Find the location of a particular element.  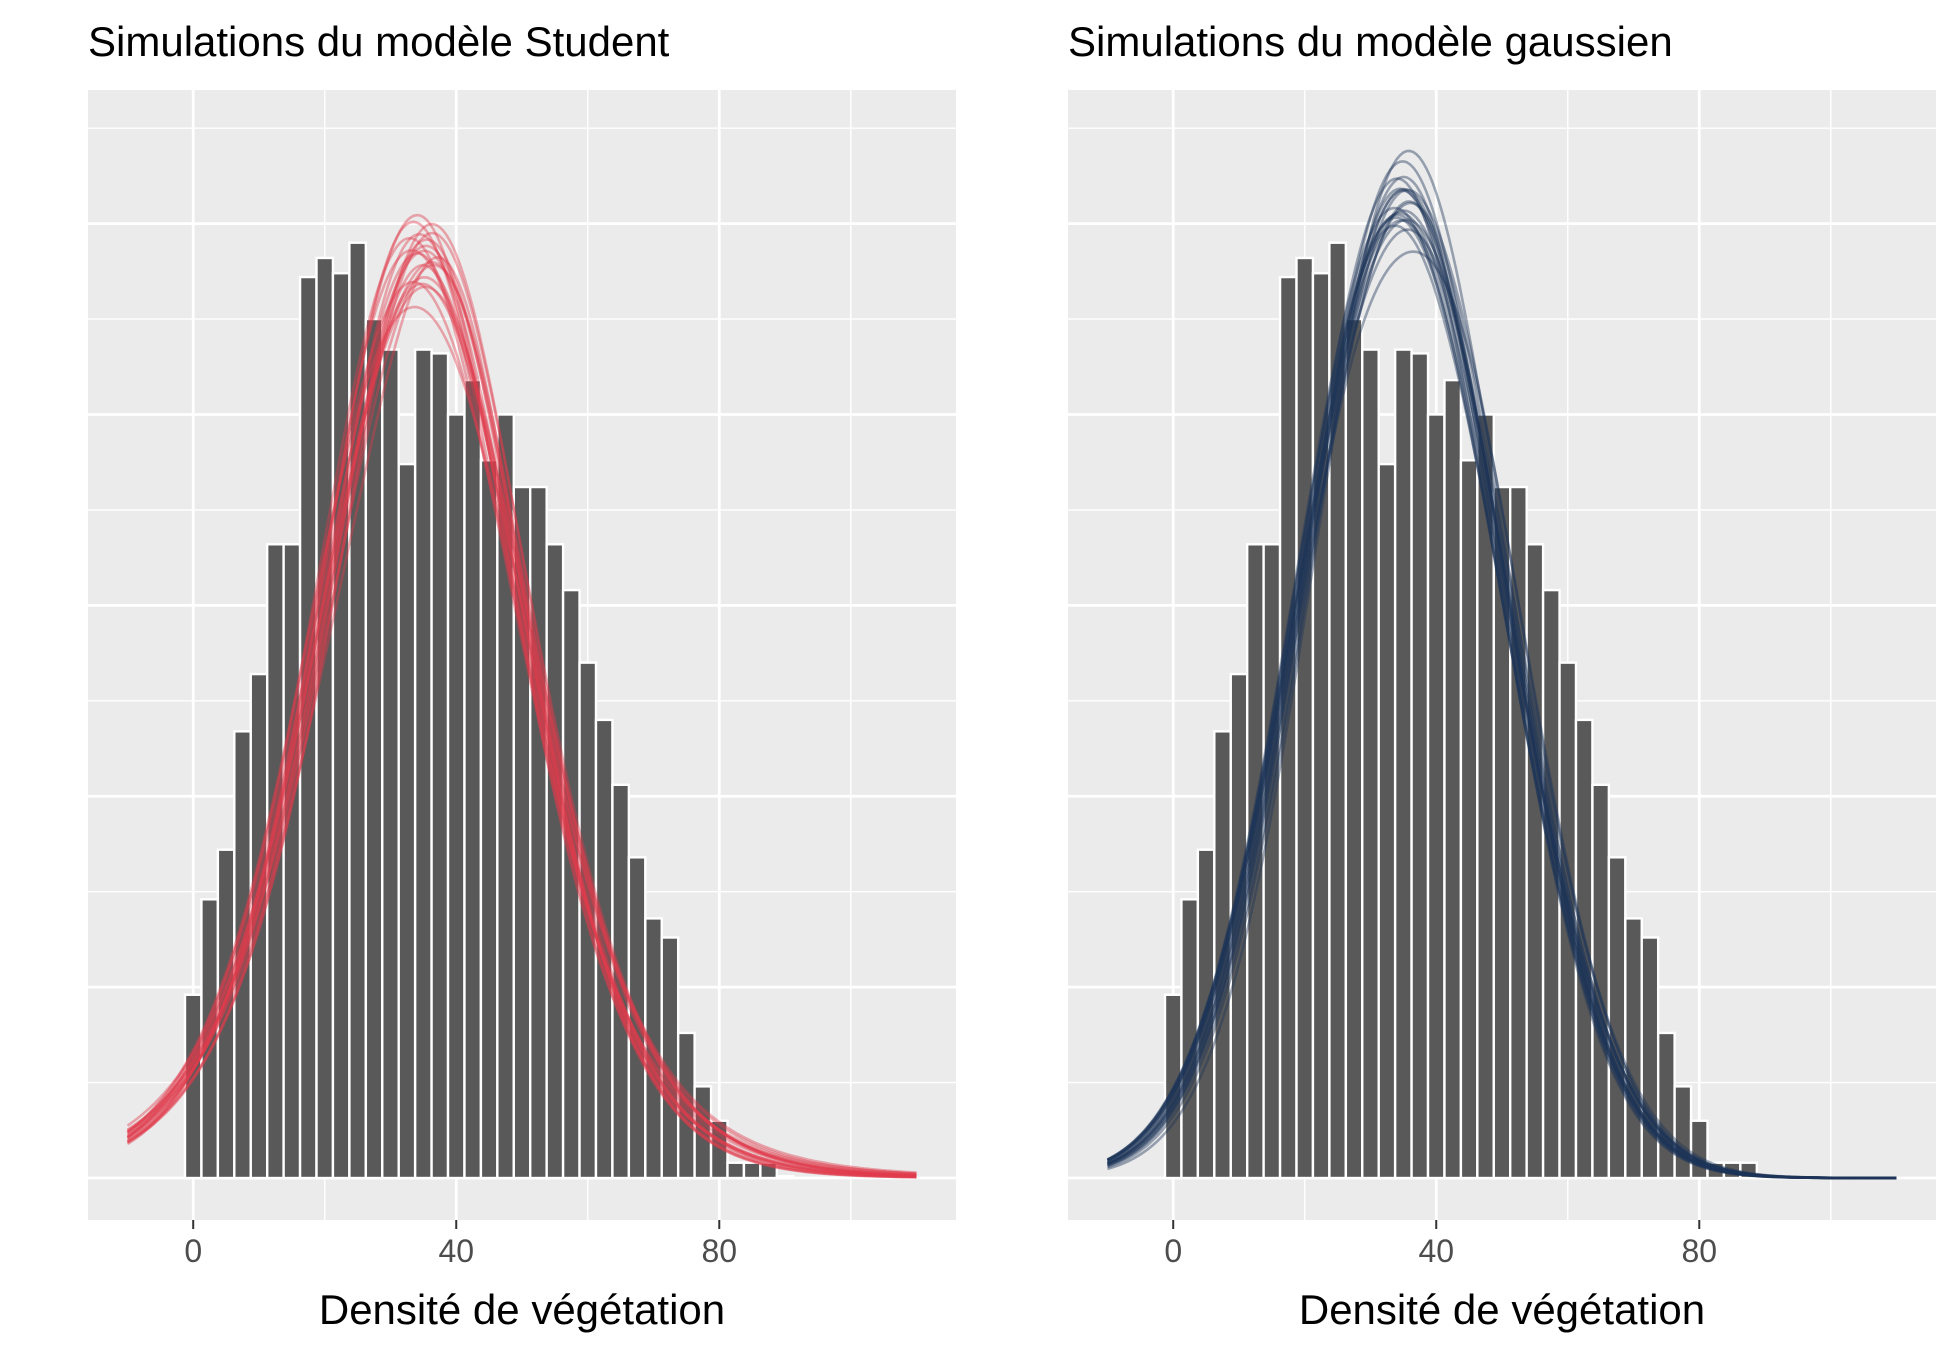

panel-title-student: Simulations du modèle Student is located at coordinates (379, 41).